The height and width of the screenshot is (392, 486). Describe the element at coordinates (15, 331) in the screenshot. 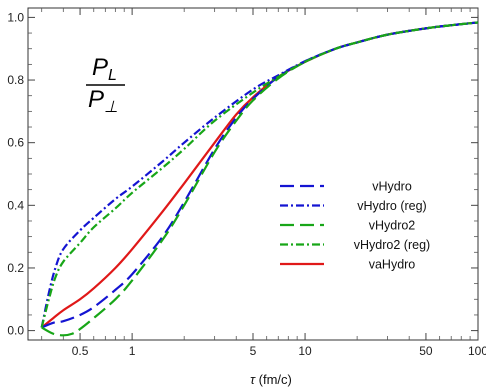

I see `y-tick-label: 0.0` at that location.